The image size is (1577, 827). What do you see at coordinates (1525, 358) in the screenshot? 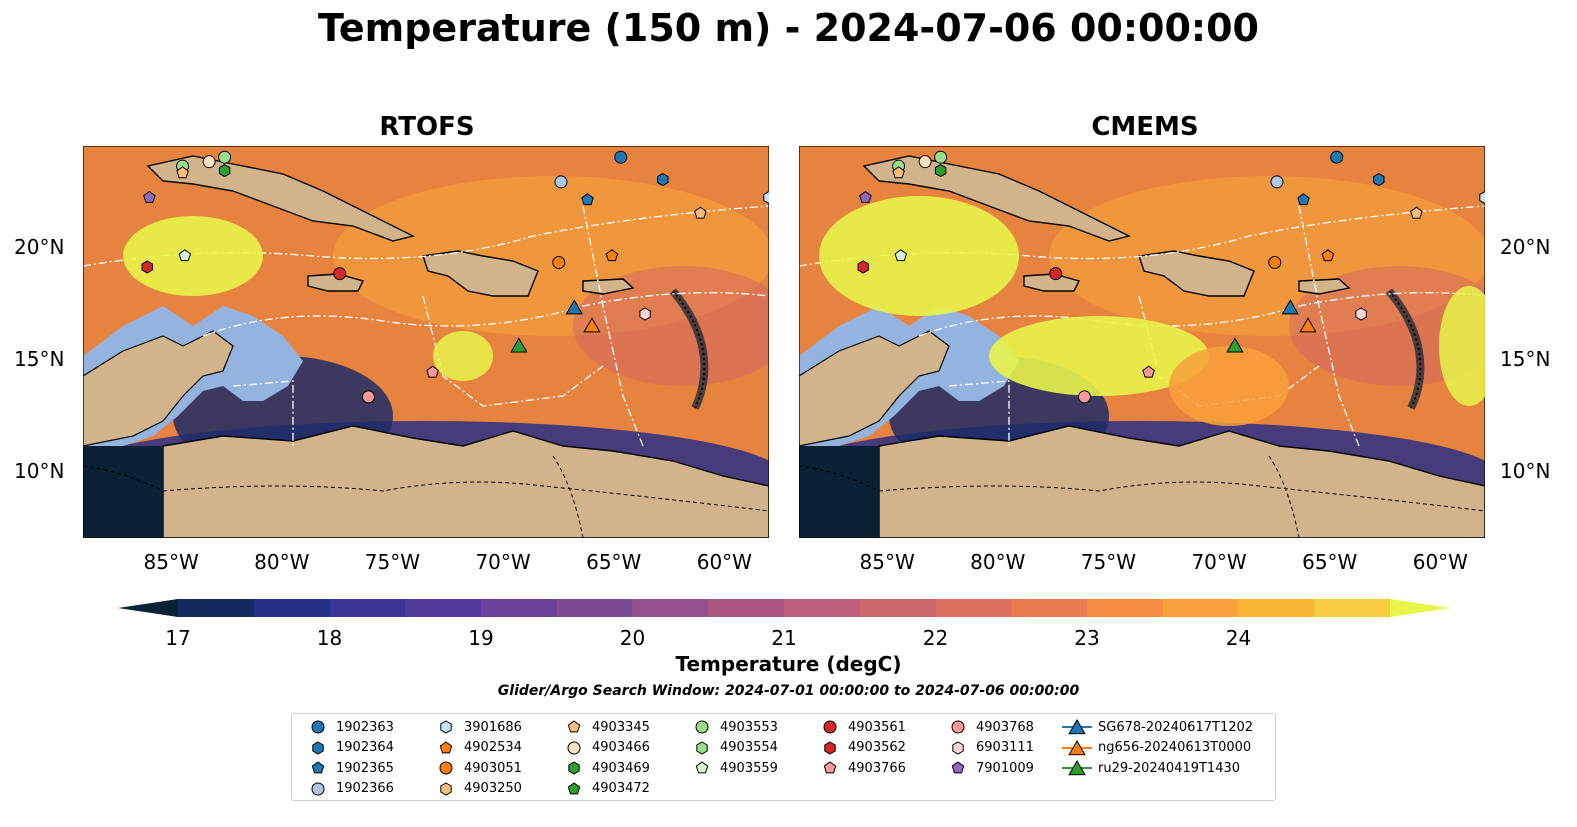
I see `lat-tick-label-right: 15°N` at bounding box center [1525, 358].